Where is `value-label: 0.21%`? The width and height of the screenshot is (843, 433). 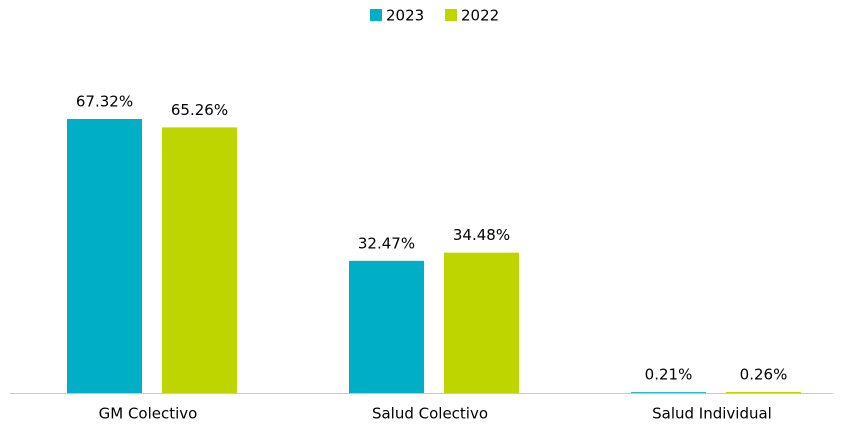 value-label: 0.21% is located at coordinates (669, 375).